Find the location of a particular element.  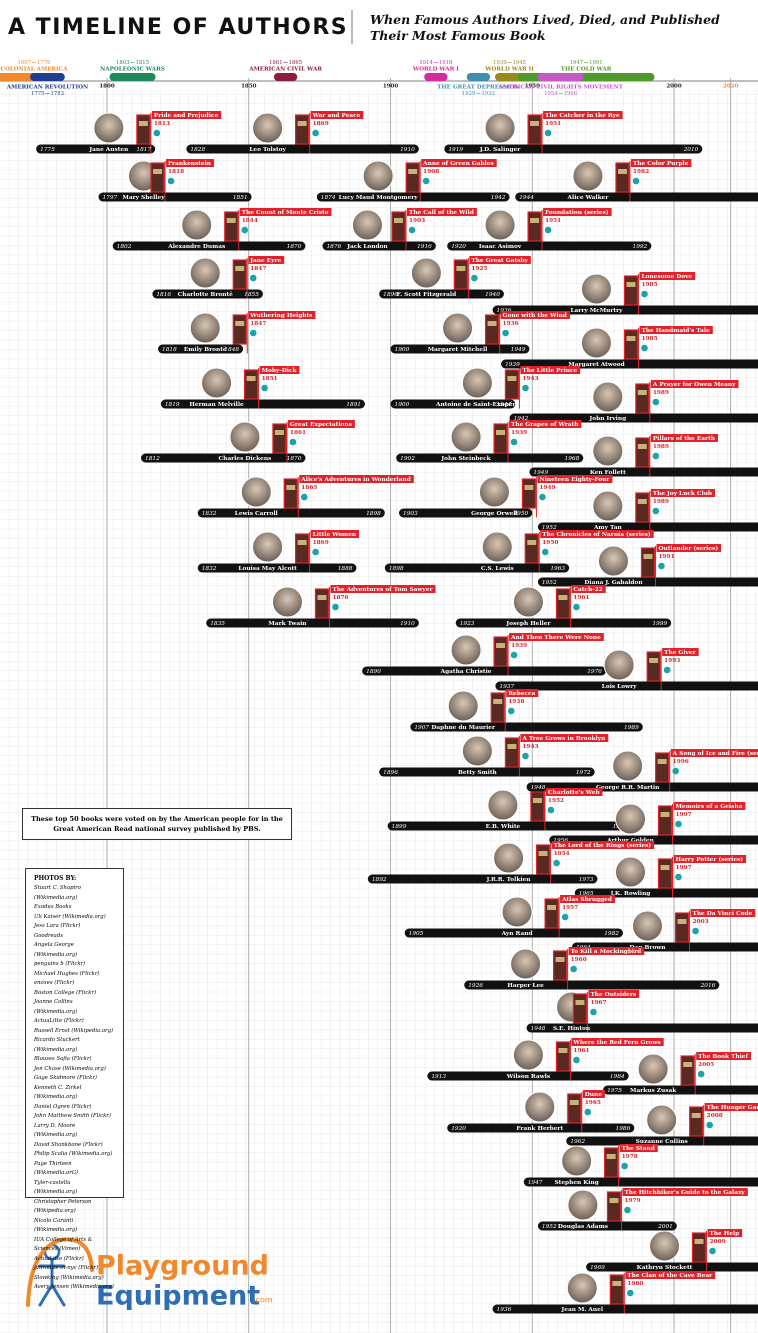

book-title: The Hitchhiker's Guide to the Galaxy is located at coordinates (684, 1193).